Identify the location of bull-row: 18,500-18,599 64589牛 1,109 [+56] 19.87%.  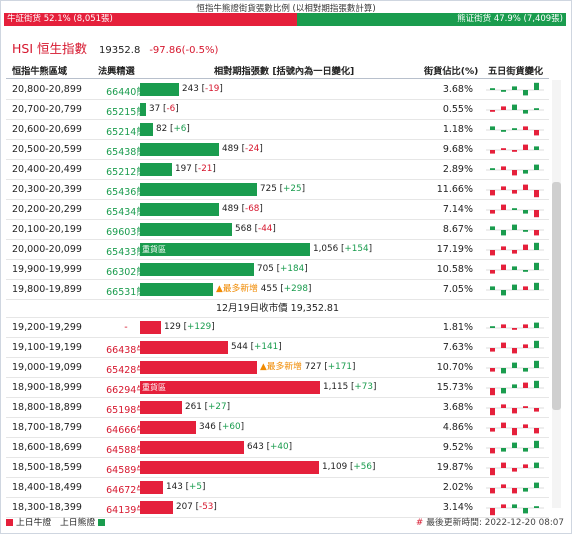
(277, 468).